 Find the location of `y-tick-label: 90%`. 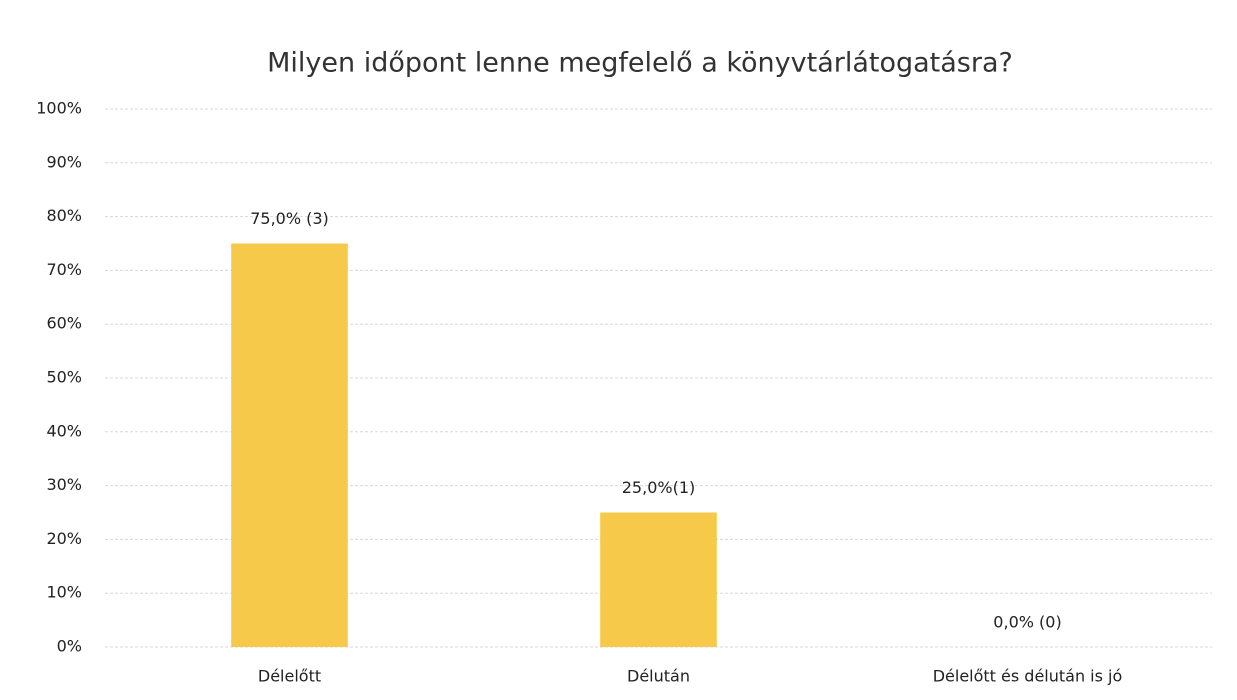

y-tick-label: 90% is located at coordinates (64, 161).